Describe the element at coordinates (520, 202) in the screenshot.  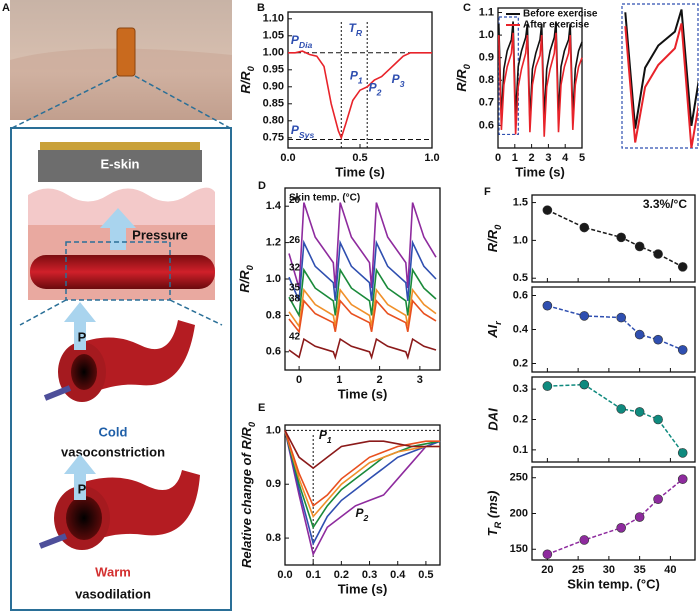
I see `y-tick-label: 1.5` at that location.